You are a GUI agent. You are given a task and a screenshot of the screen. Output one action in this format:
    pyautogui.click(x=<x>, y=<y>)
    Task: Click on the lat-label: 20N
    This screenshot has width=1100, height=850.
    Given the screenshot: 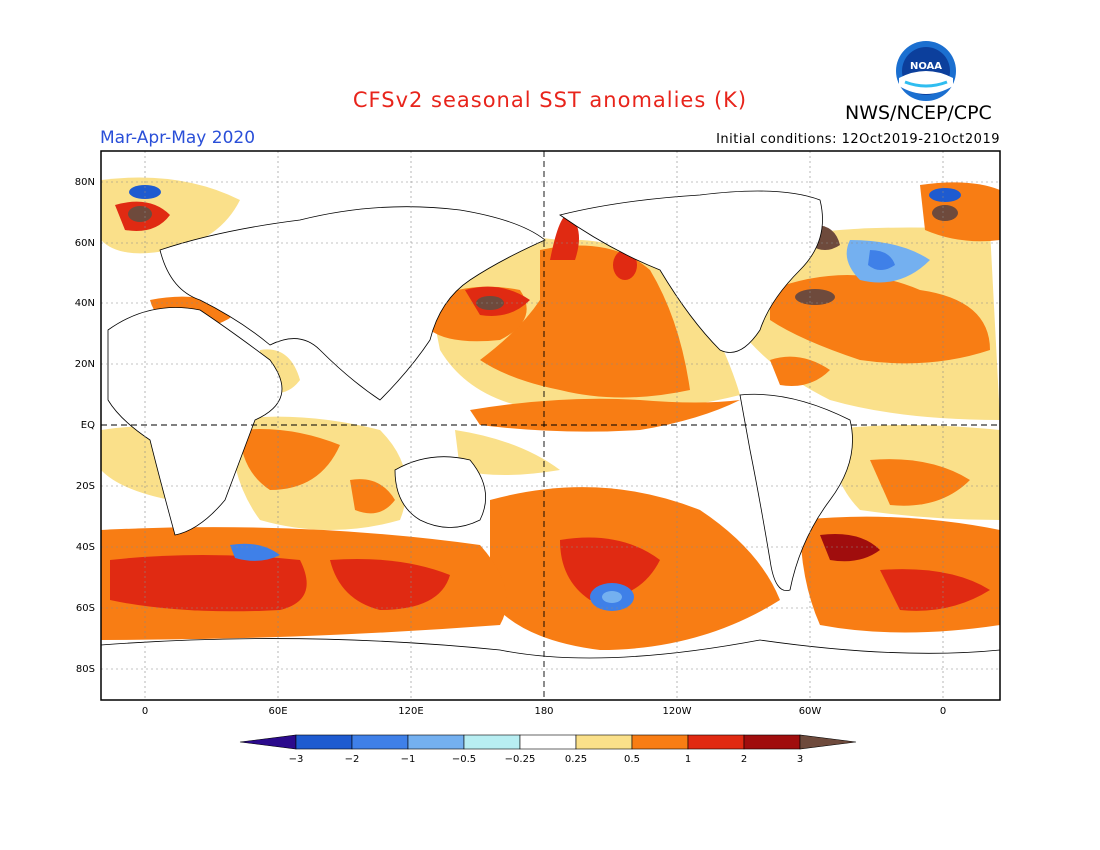 What is the action you would take?
    pyautogui.click(x=85, y=364)
    